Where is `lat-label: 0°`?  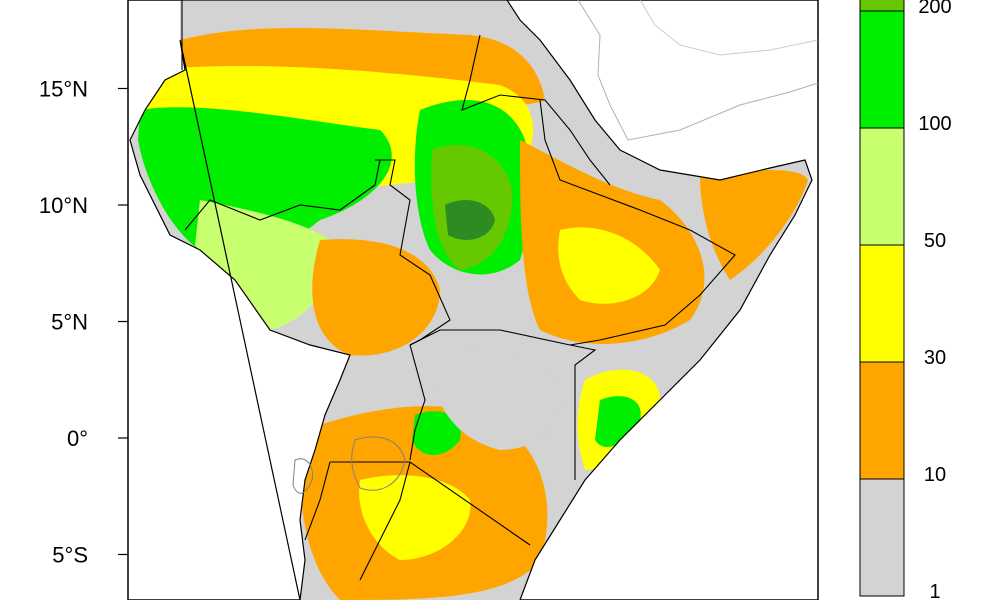 lat-label: 0° is located at coordinates (77, 438).